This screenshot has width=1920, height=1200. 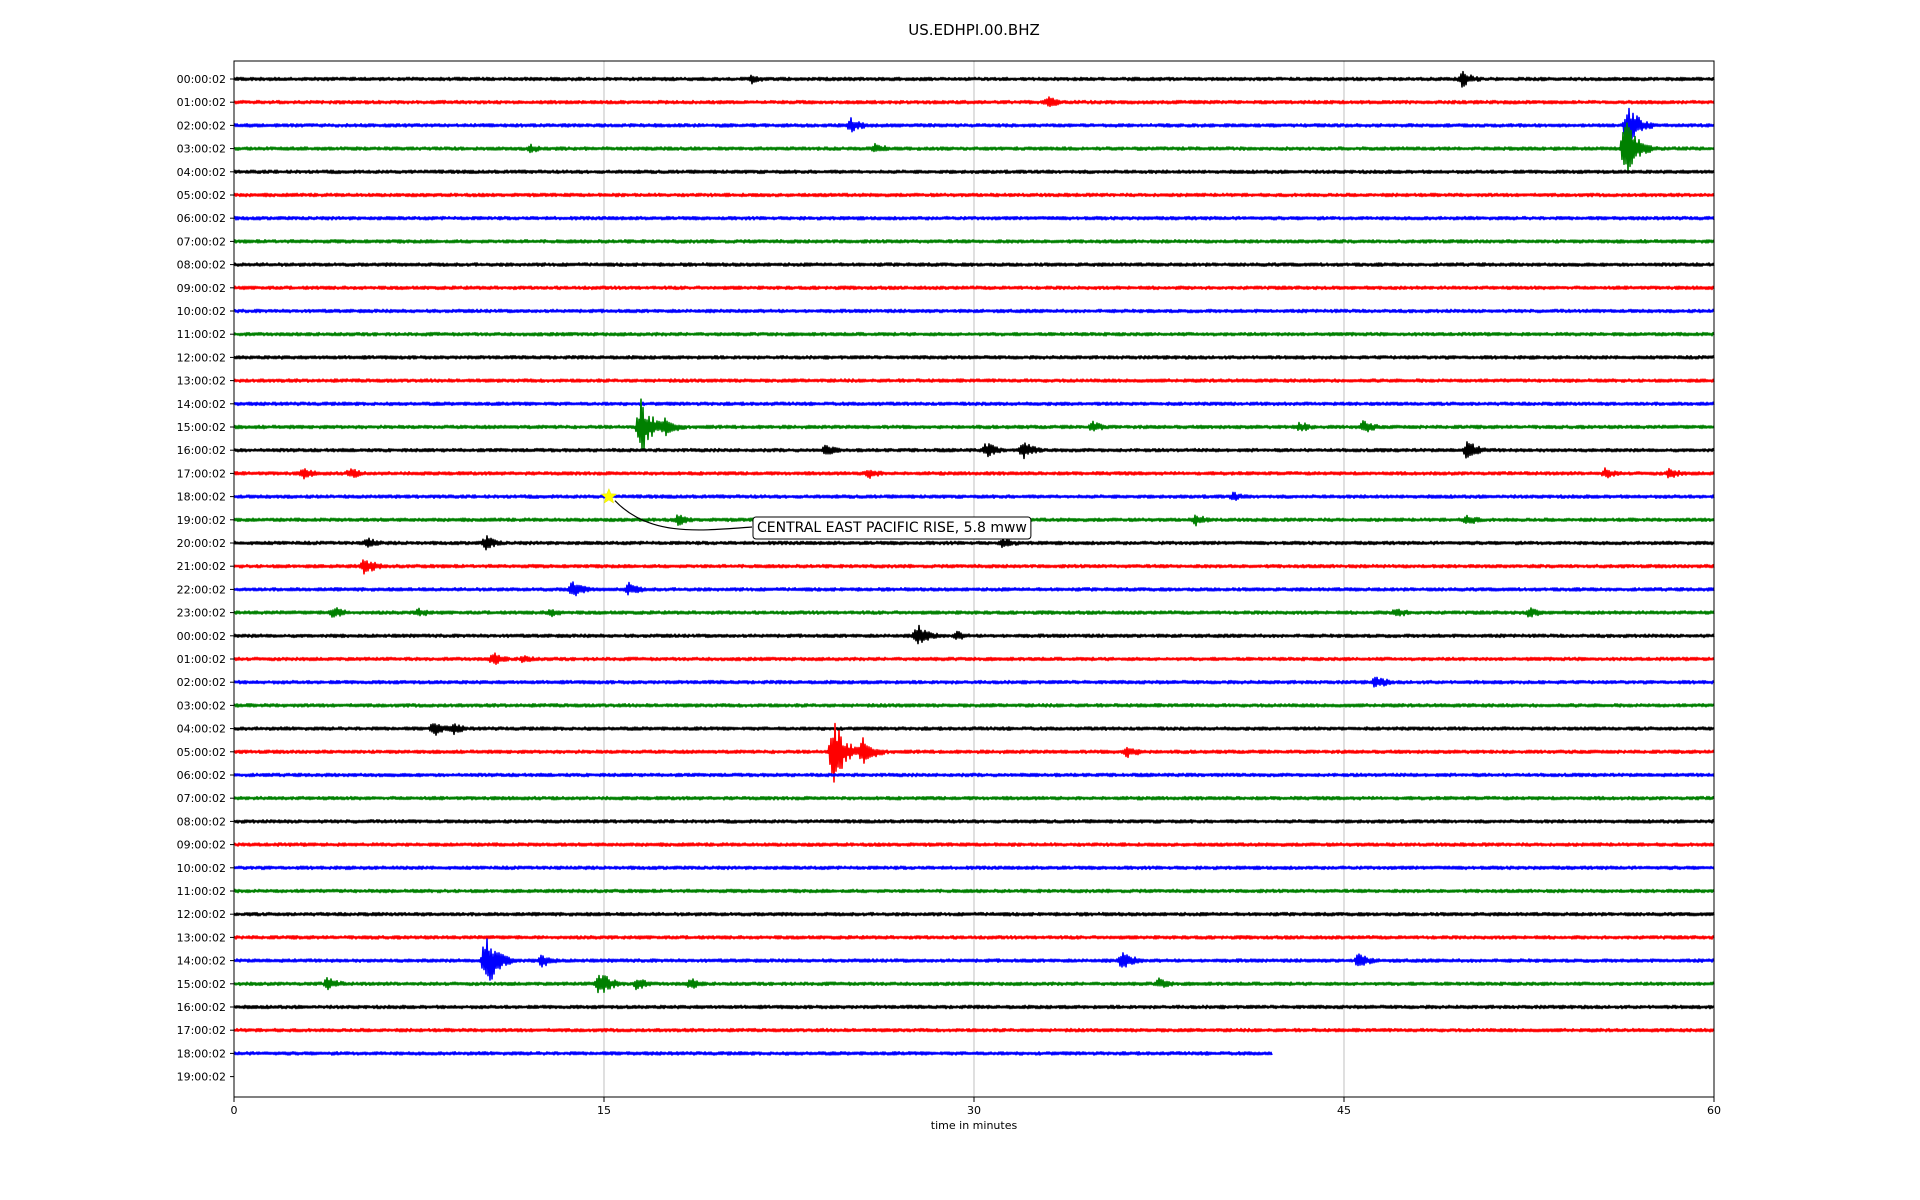 I want to click on x-tick-label: 15, so click(x=604, y=1110).